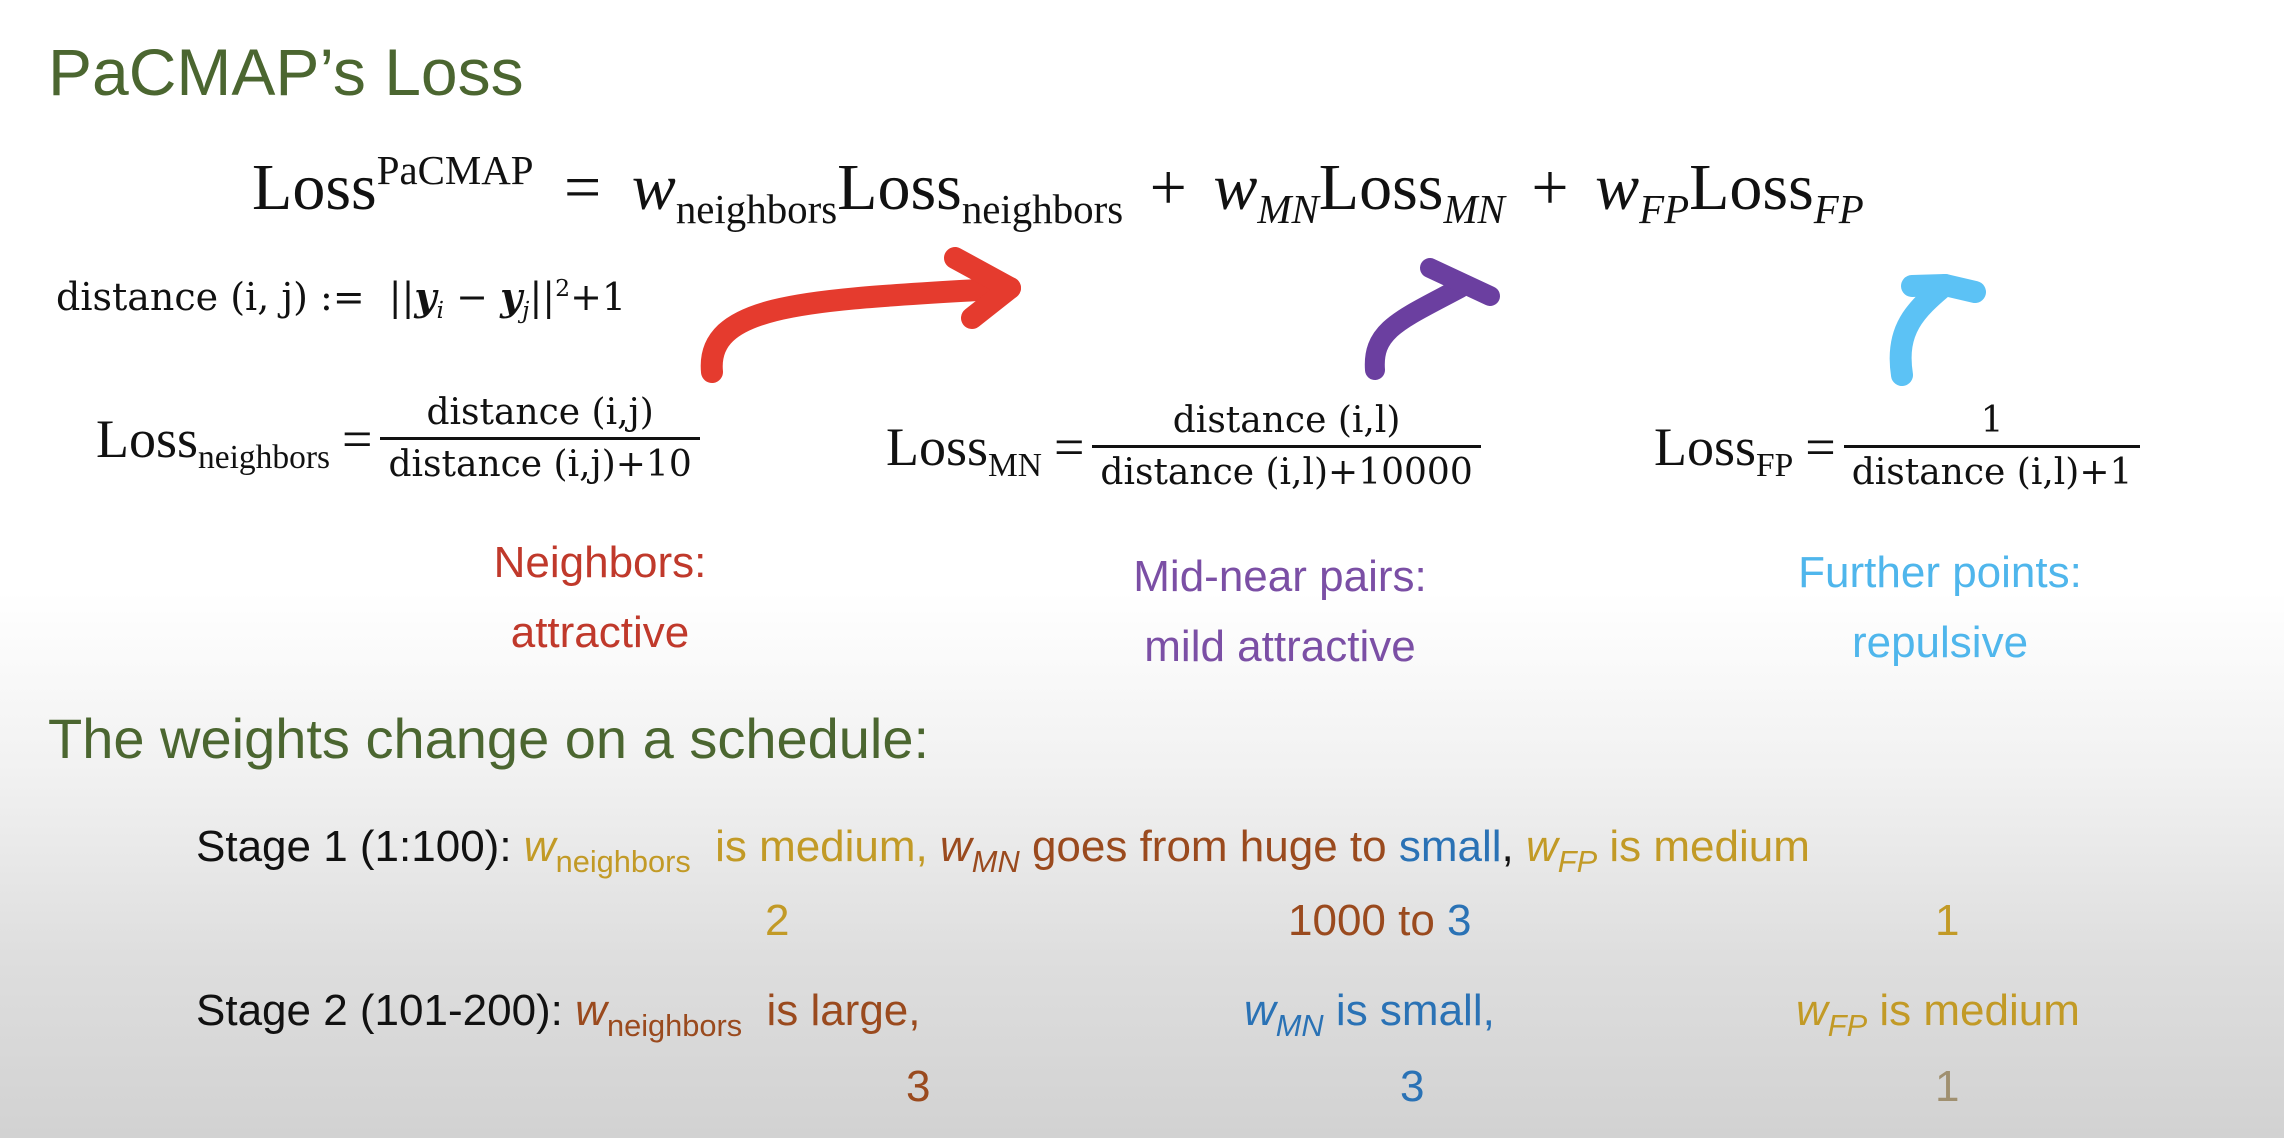  Describe the element at coordinates (1507, 846) in the screenshot. I see `stage-1-comma: ,` at that location.